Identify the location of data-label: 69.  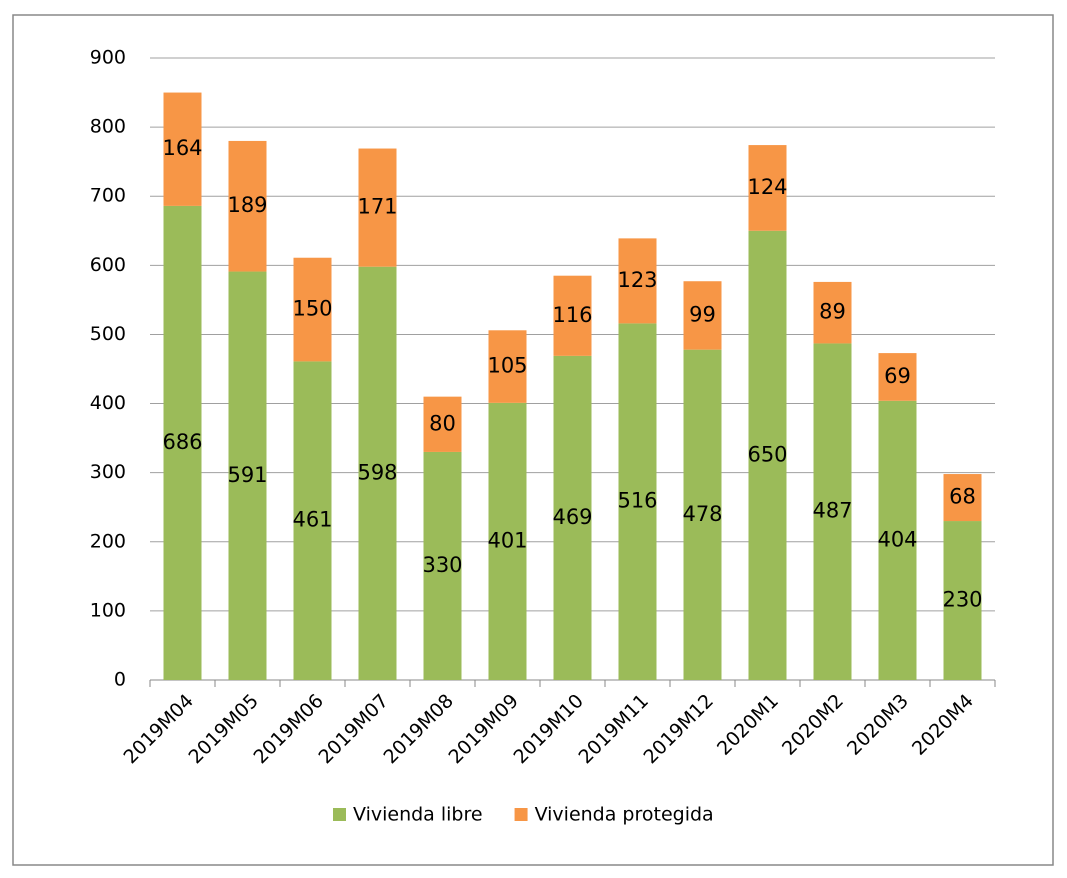
(897, 376).